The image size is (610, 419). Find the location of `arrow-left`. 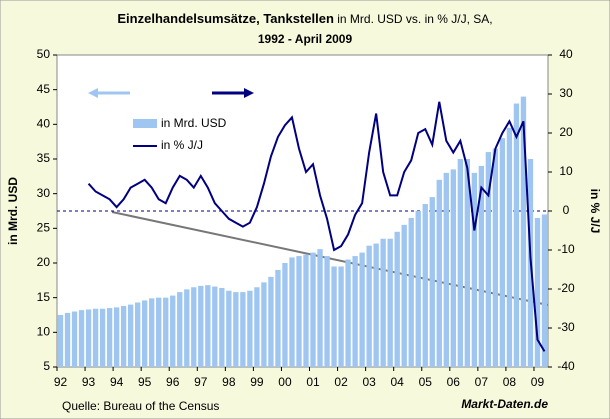

arrow-left is located at coordinates (109, 93).